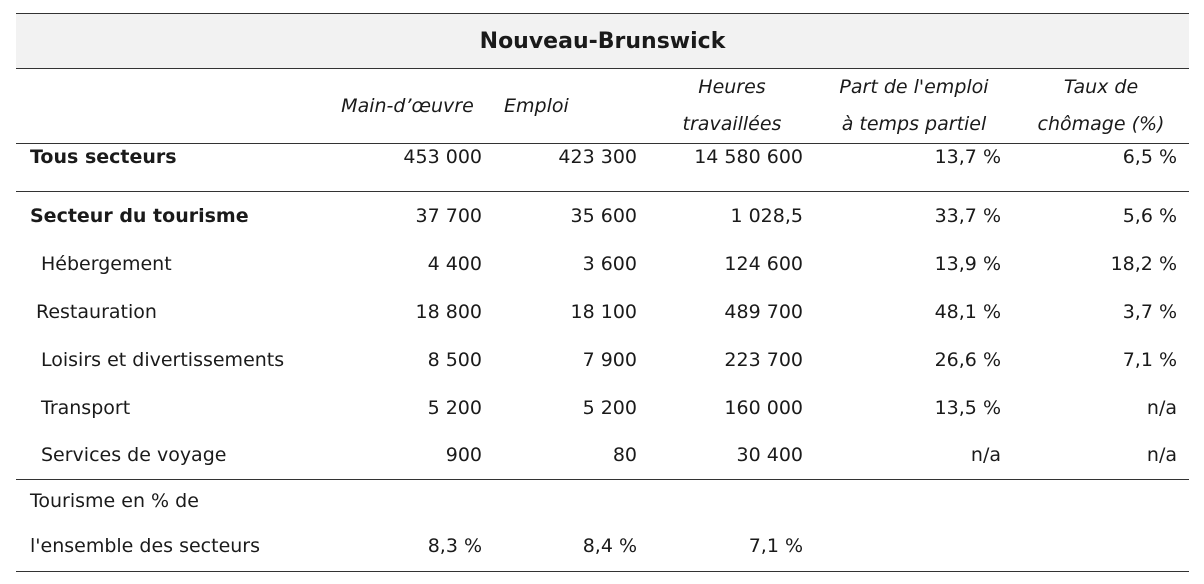 This screenshot has width=1204, height=584. Describe the element at coordinates (967, 157) in the screenshot. I see `cell-value: 13,7 %` at that location.